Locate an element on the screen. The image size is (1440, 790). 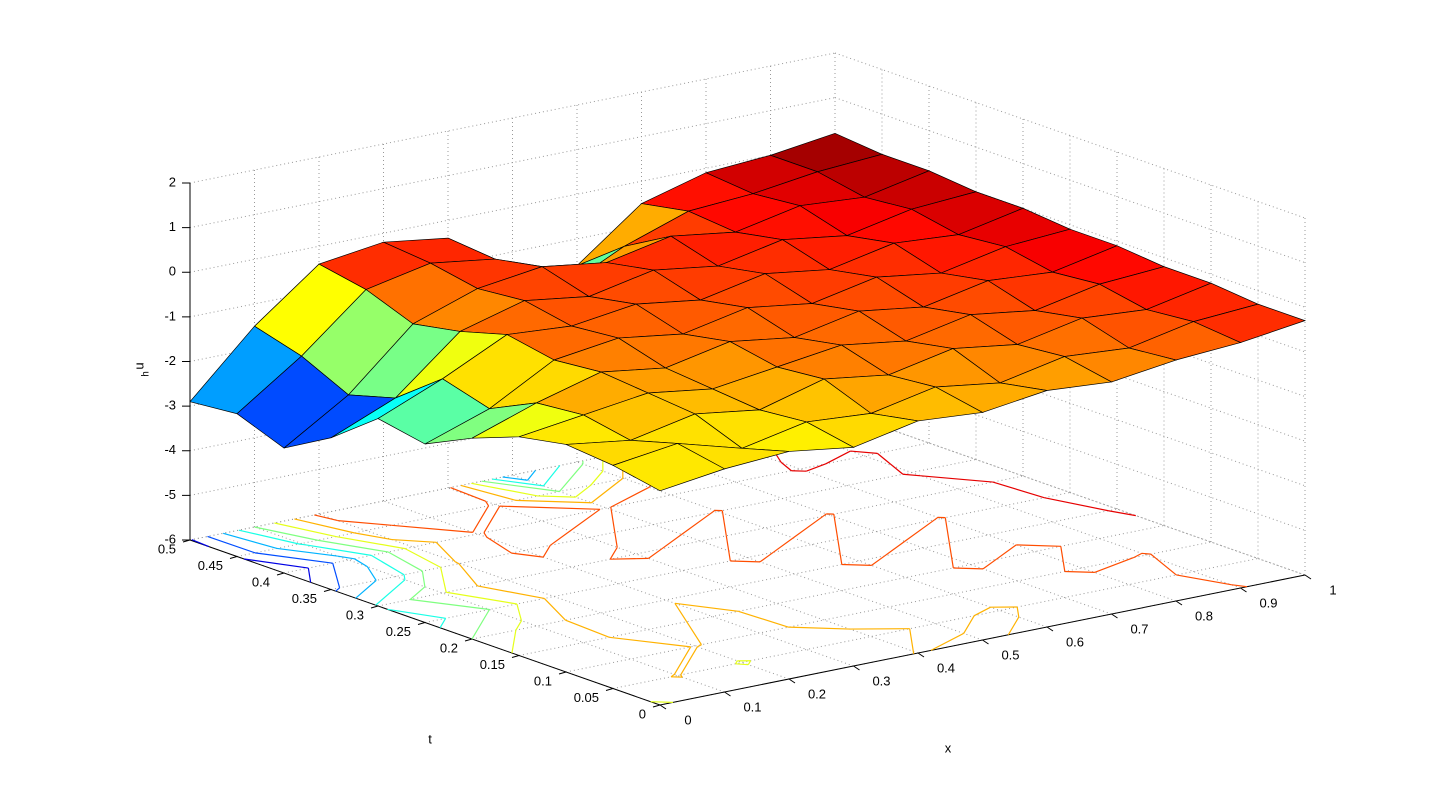
y-tick-label: 0.25 is located at coordinates (398, 631).